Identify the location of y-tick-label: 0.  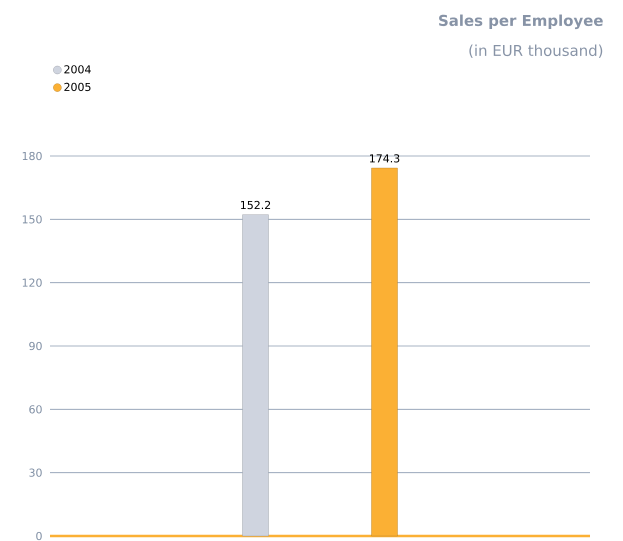
(39, 536).